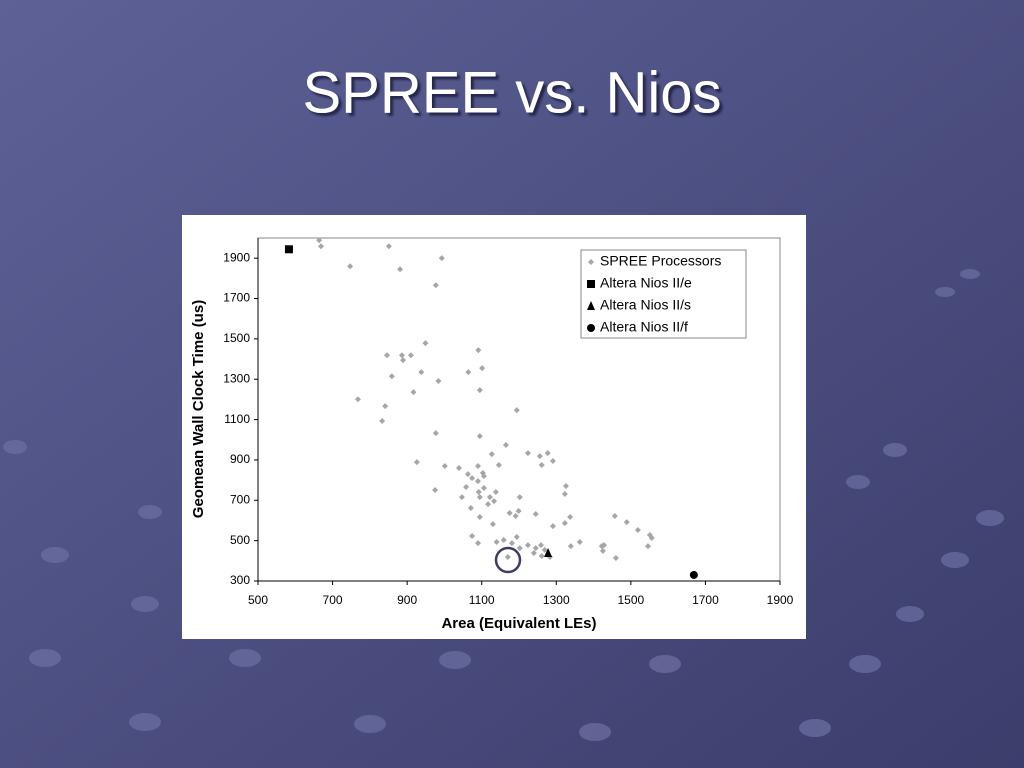 The image size is (1024, 768). I want to click on legend-label: Altera Nios II/e, so click(646, 283).